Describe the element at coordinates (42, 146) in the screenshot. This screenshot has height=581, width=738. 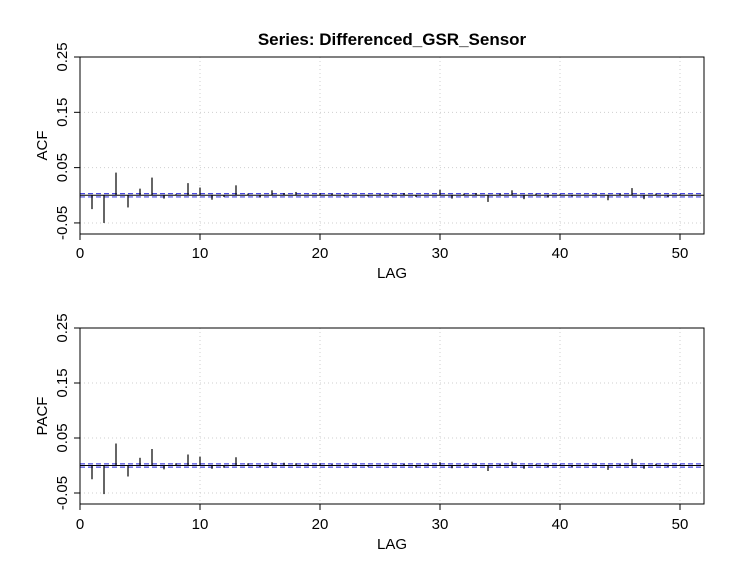
I see `y-axis-label: ACF` at that location.